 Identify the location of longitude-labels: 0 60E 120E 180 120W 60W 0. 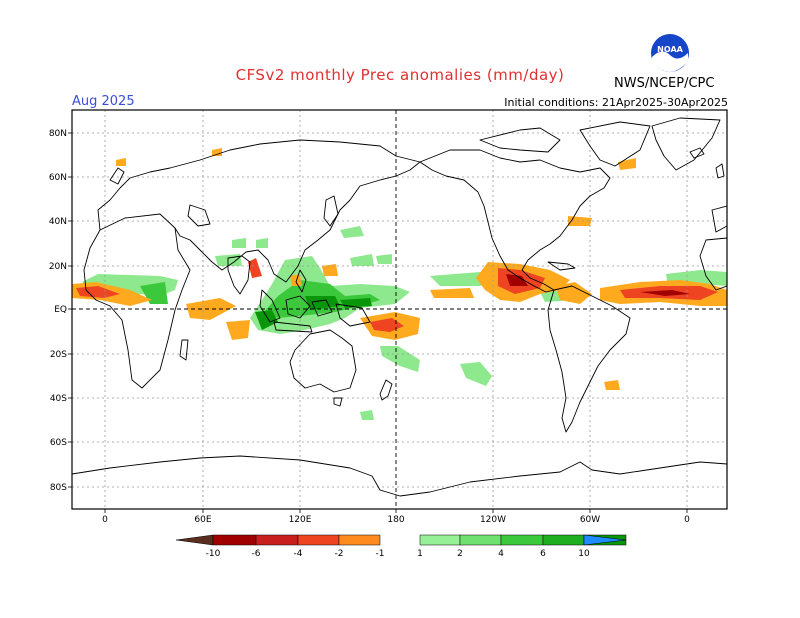
(396, 517).